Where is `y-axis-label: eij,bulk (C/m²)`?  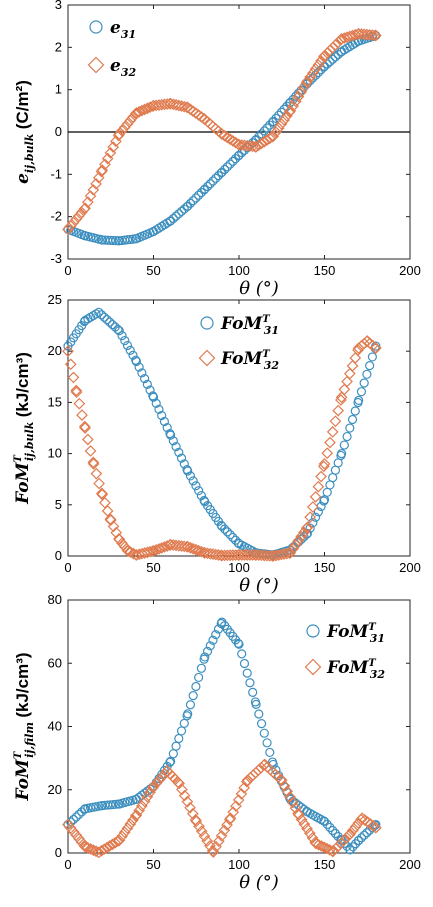
y-axis-label: eij,bulk (C/m²) is located at coordinates (24, 132).